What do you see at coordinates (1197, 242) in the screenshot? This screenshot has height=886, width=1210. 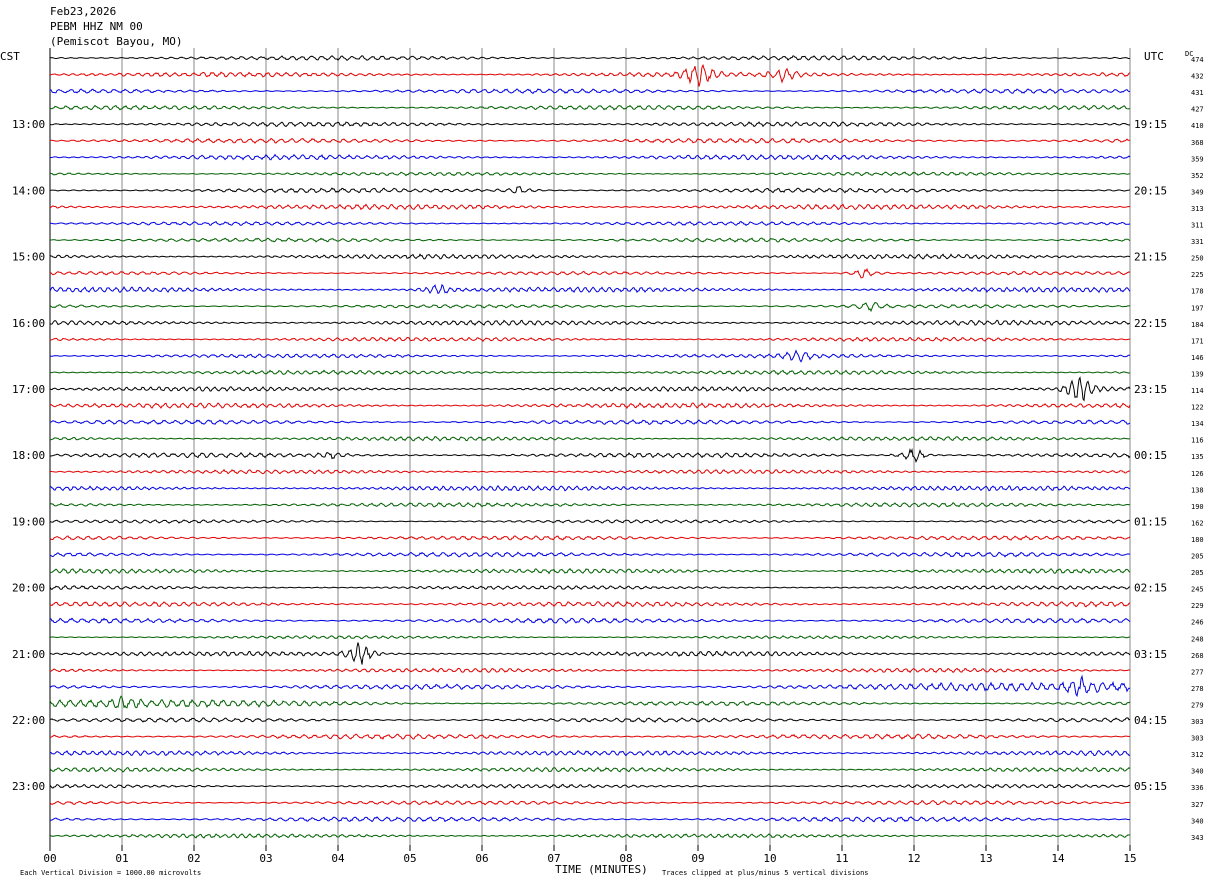 I see `dc-offset-label: 331` at bounding box center [1197, 242].